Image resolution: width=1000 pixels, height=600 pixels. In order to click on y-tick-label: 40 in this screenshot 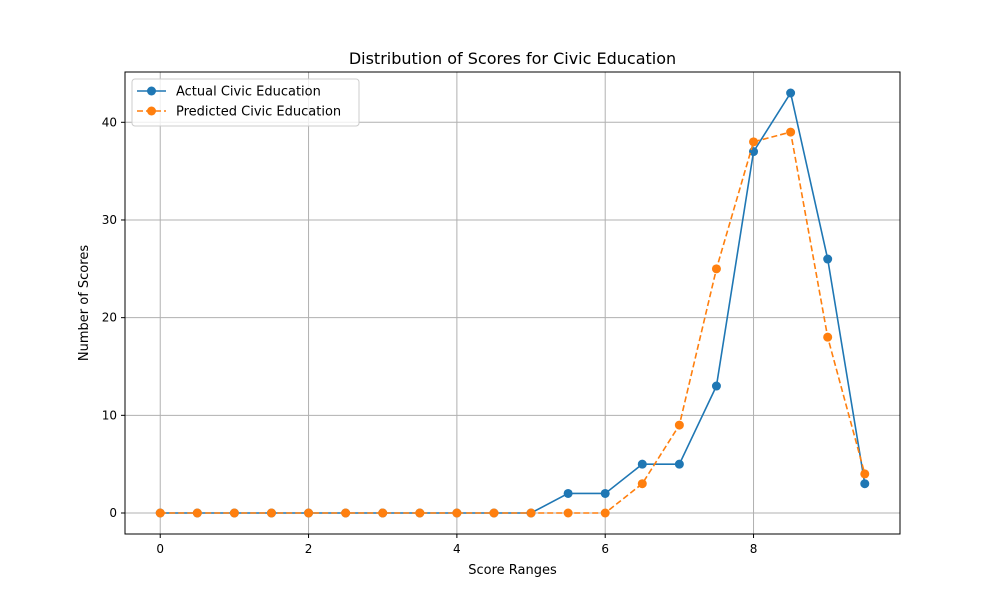, I will do `click(109, 122)`.